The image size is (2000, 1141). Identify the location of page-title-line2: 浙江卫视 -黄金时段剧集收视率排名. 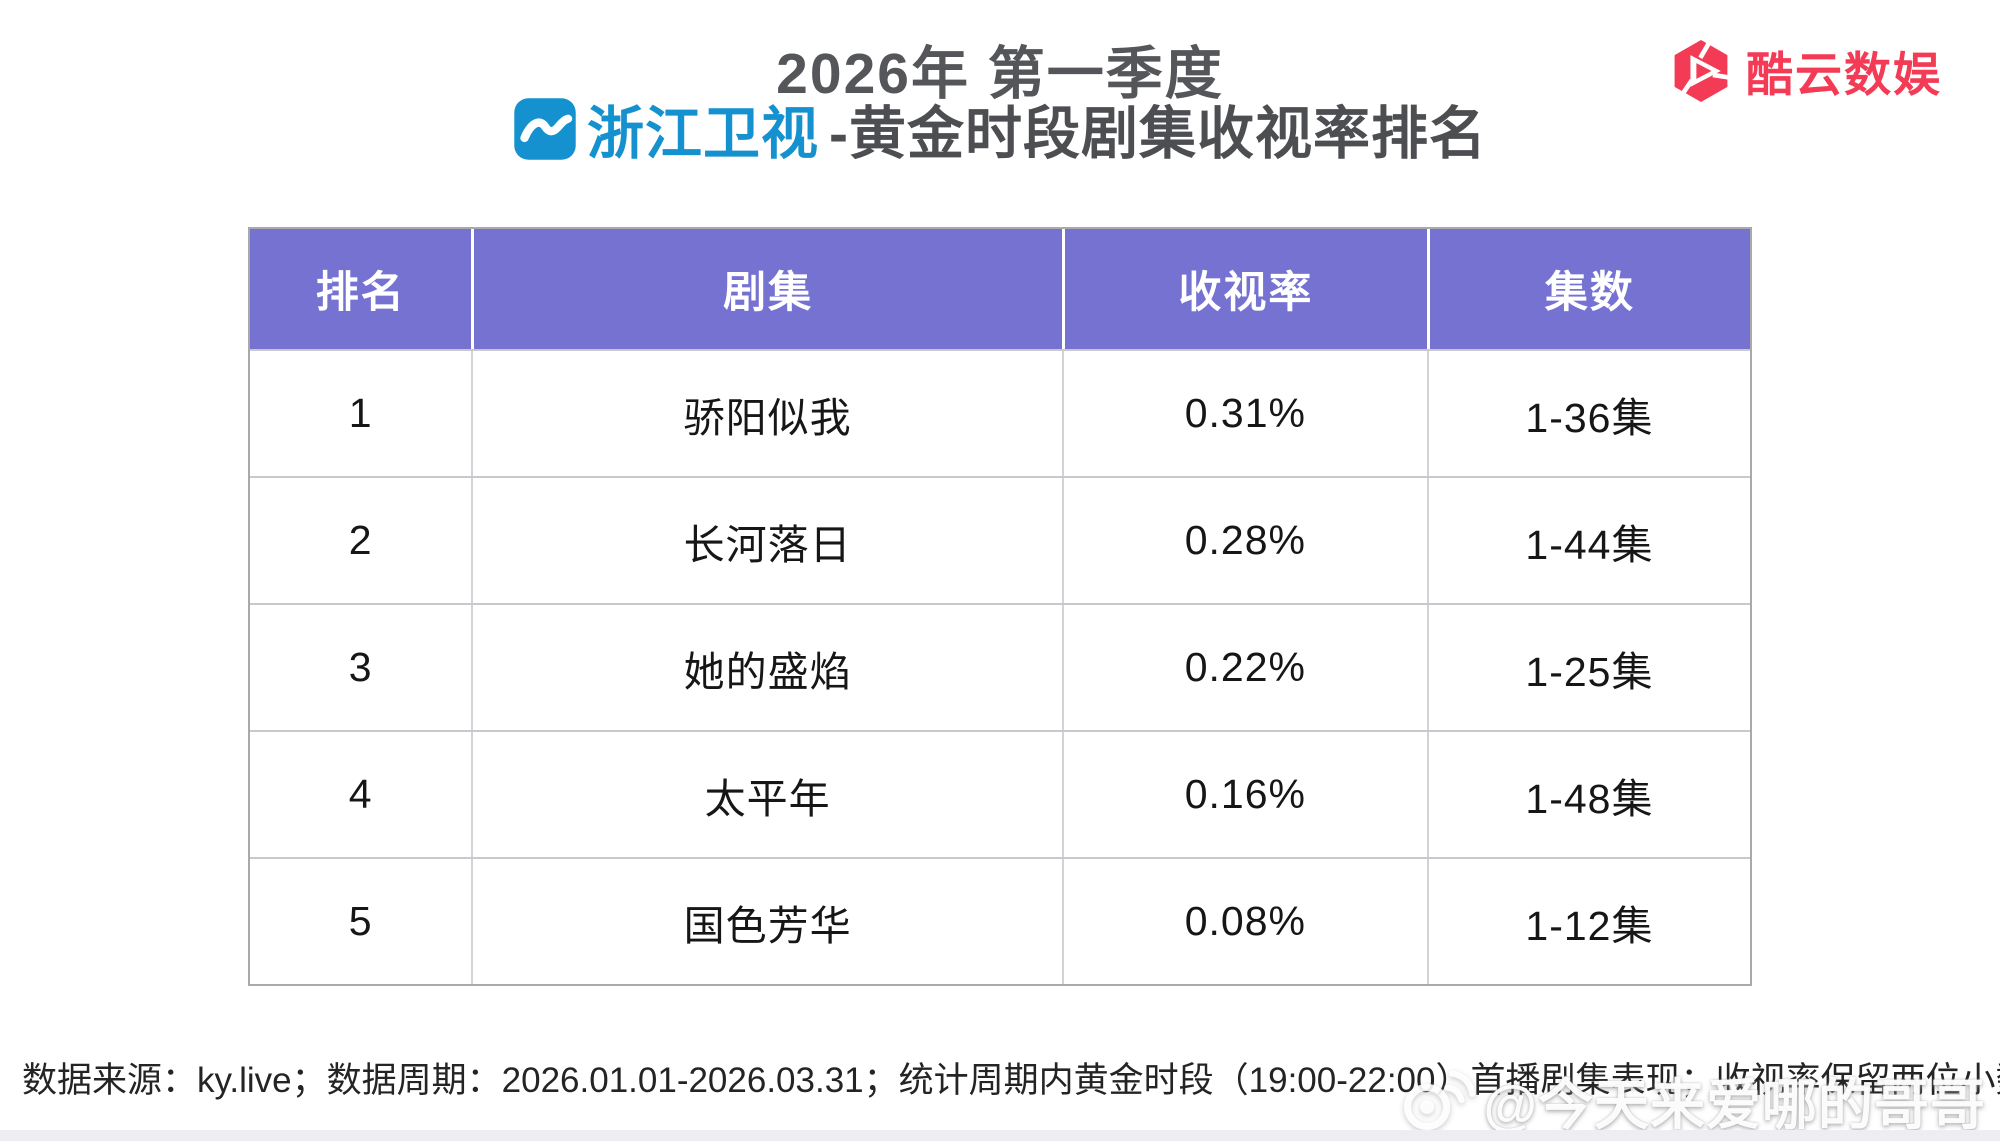
(1000, 129).